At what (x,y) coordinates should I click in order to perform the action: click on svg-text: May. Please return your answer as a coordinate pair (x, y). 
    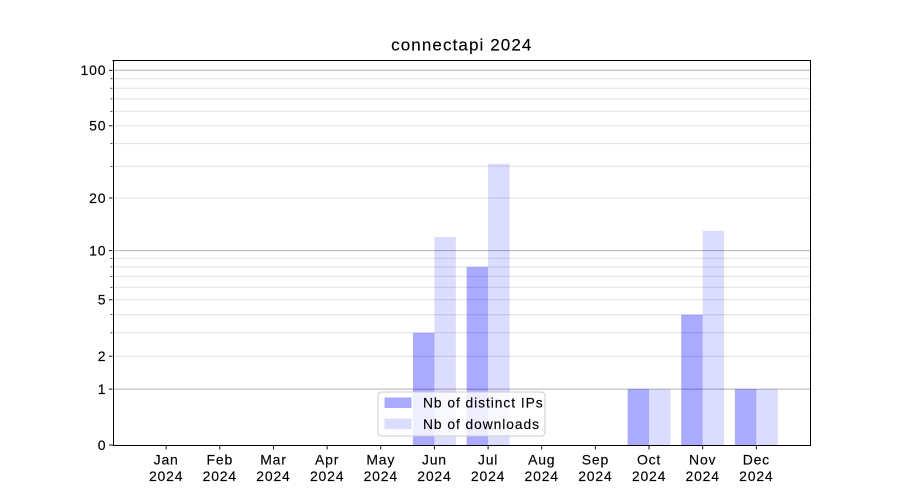
    Looking at the image, I should click on (380, 460).